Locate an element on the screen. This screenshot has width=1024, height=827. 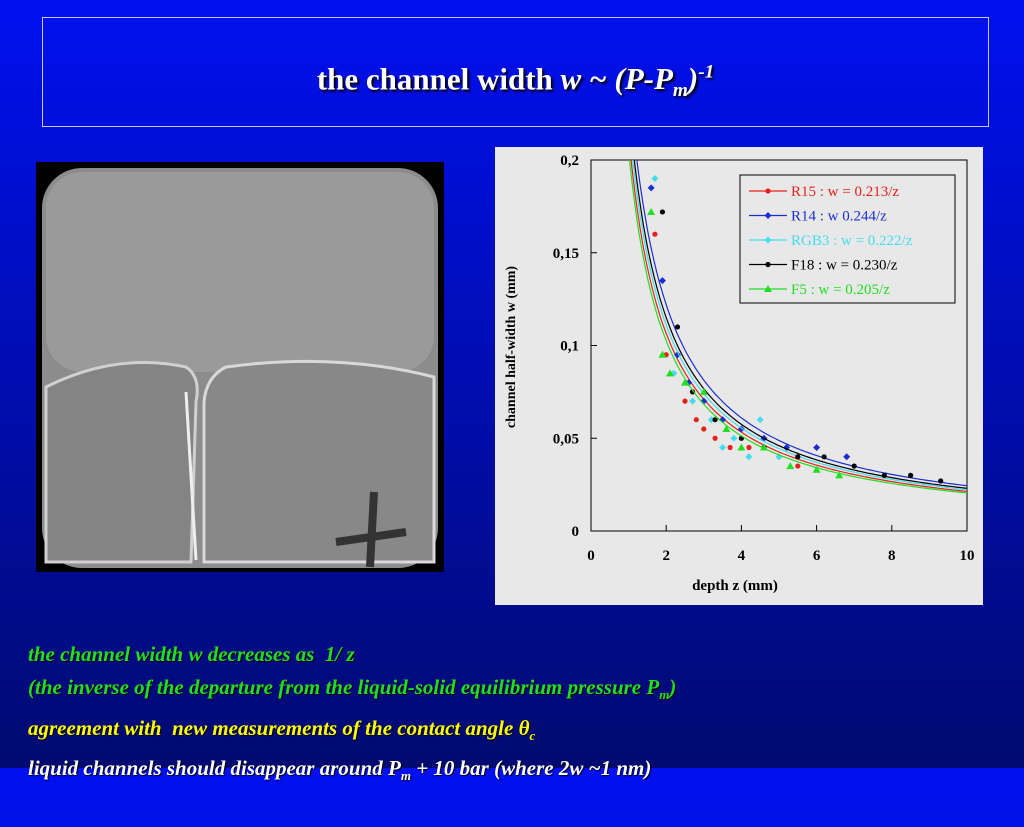
title-formula: w ~ (P-Pm)-1 is located at coordinates (637, 81).